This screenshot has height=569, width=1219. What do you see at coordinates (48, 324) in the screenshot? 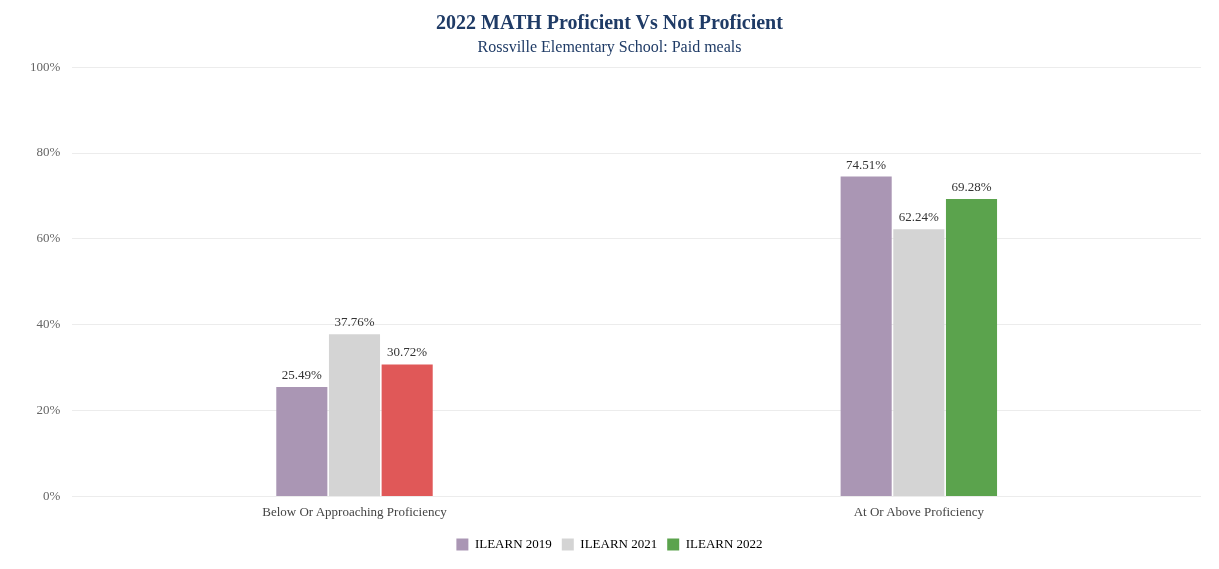
I see `y-tick-label: 40%` at bounding box center [48, 324].